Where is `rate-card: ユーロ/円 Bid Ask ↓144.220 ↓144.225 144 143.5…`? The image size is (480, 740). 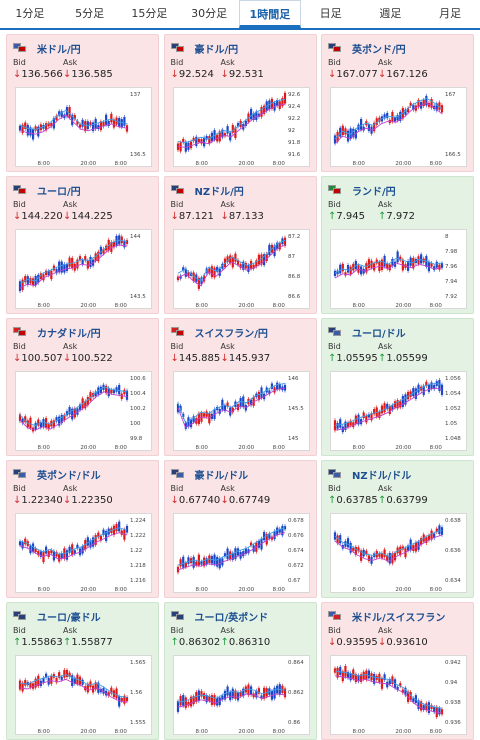
rate-card: ユーロ/円 Bid Ask ↓144.220 ↓144.225 144 143.5… is located at coordinates (82, 245).